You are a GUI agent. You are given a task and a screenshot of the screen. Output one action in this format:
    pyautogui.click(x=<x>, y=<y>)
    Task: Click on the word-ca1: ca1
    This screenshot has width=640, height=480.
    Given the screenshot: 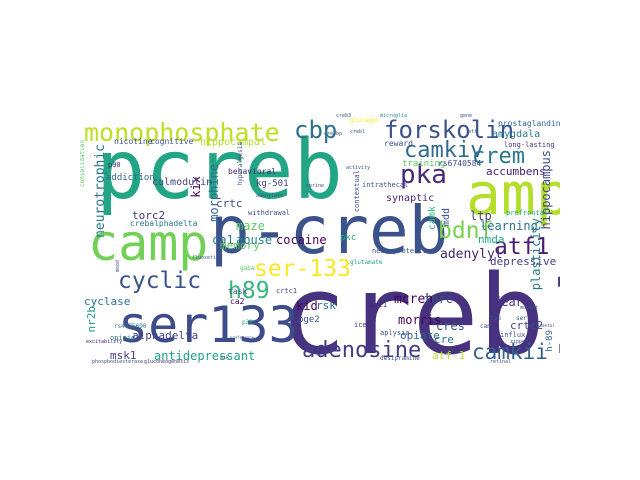 What is the action you would take?
    pyautogui.click(x=223, y=240)
    